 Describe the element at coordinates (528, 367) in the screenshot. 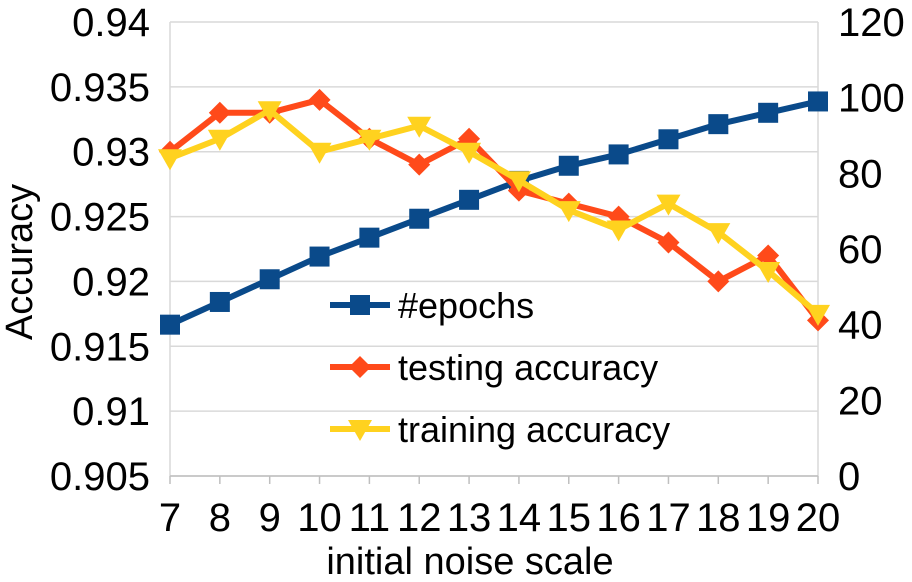

I see `legend-label: testing accuracy` at that location.